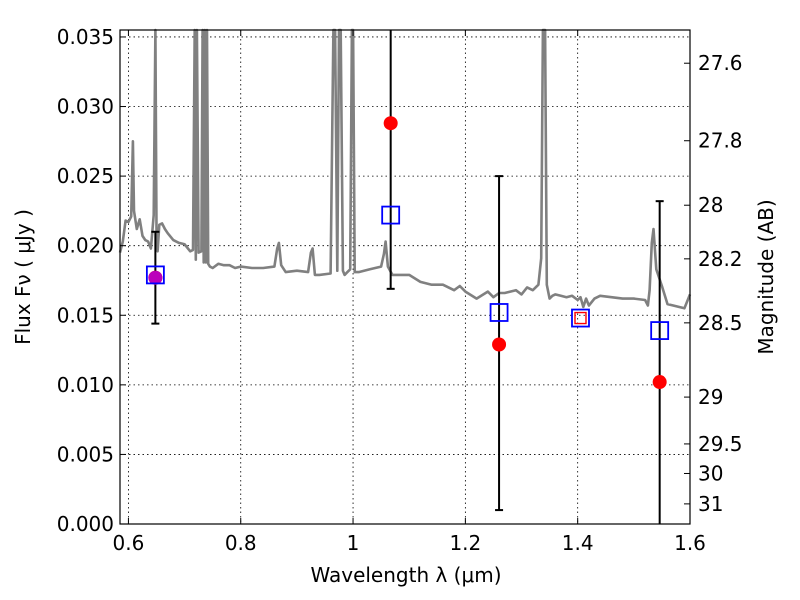 The image size is (800, 600). I want to click on synthetic-photometry, so click(407, 272).